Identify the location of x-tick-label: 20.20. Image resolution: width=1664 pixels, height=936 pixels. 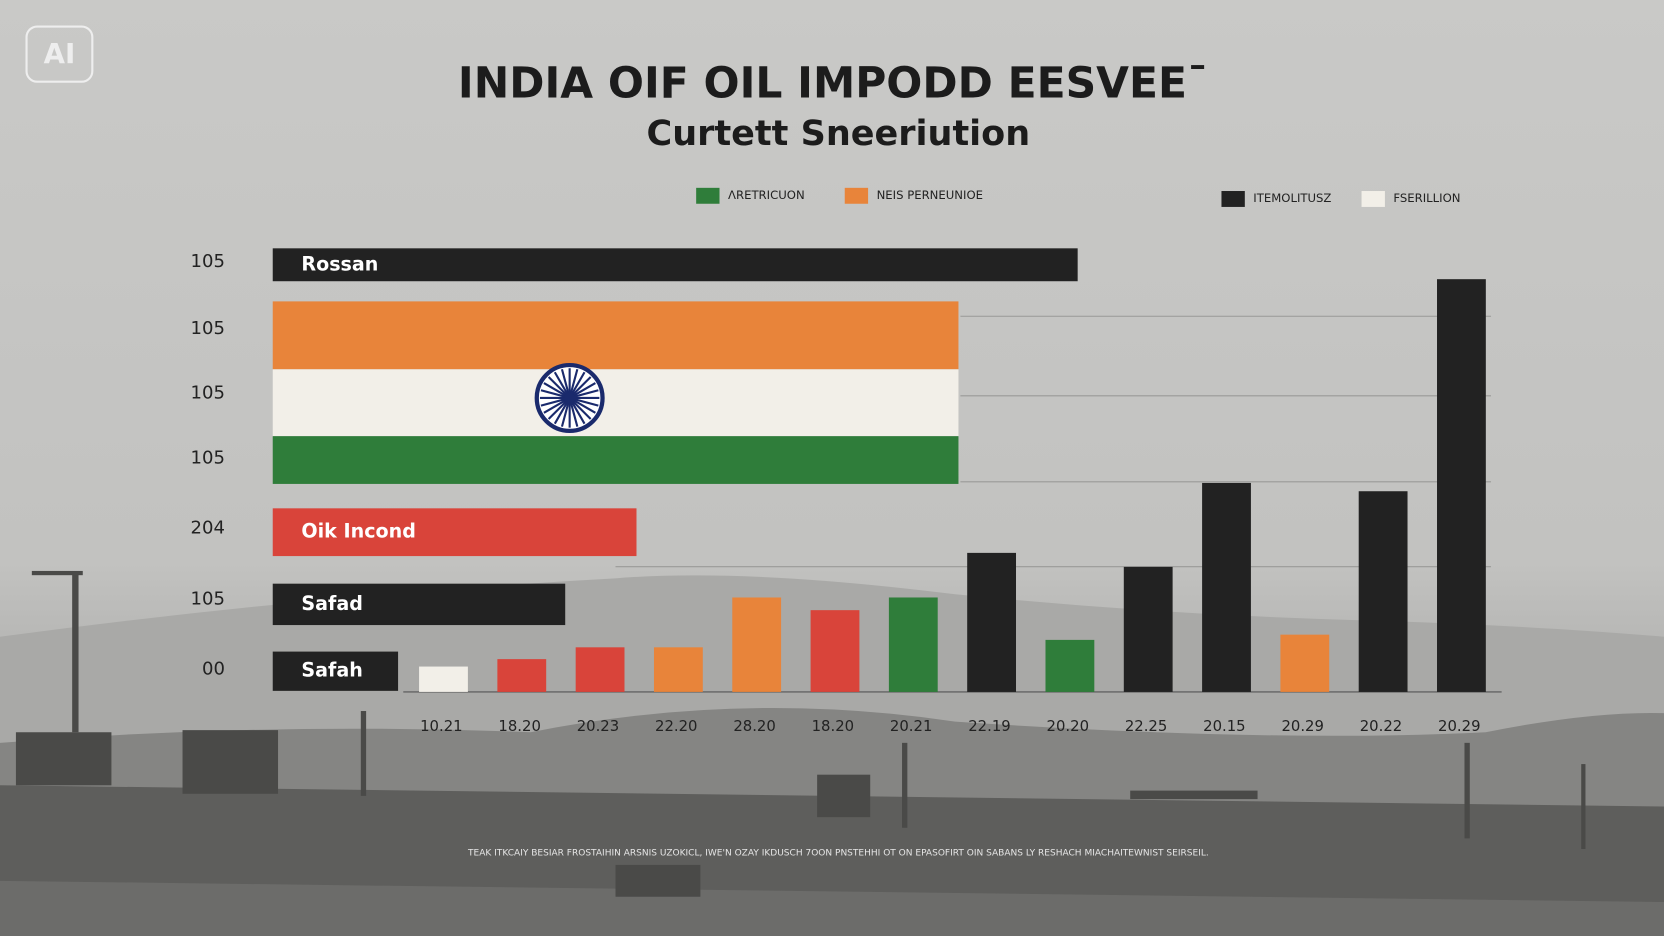
(1068, 726).